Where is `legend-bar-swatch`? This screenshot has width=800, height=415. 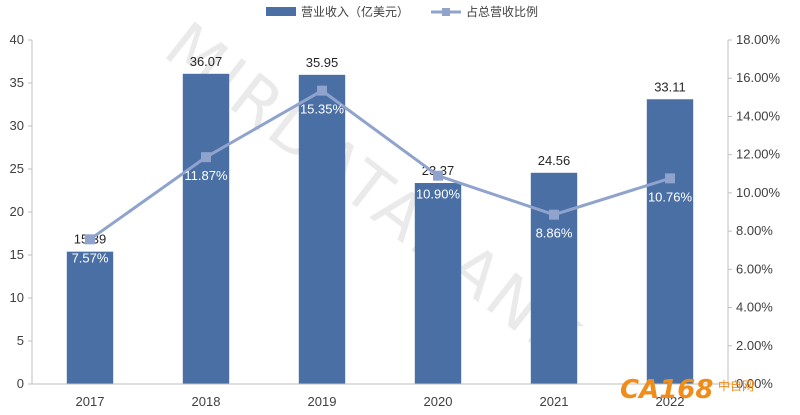 legend-bar-swatch is located at coordinates (281, 11).